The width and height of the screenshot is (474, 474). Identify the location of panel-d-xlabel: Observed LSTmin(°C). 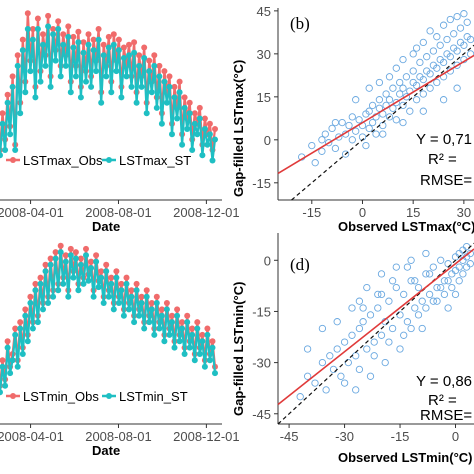
(405, 457).